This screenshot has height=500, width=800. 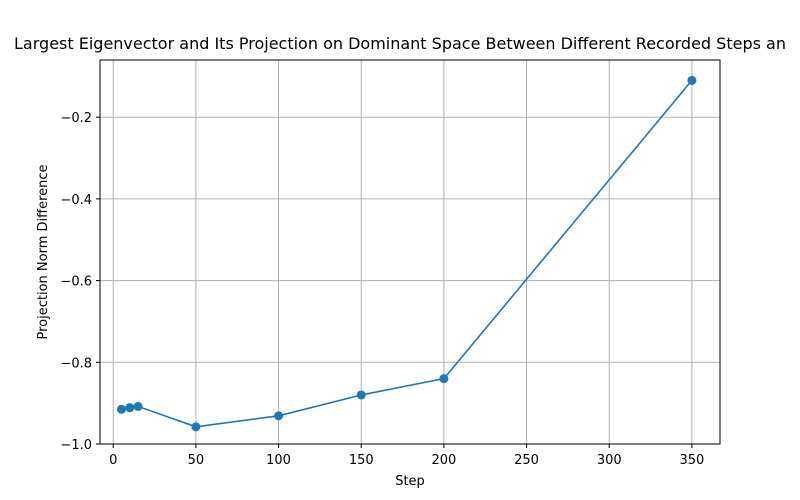 What do you see at coordinates (609, 460) in the screenshot?
I see `x-tick-label: 300` at bounding box center [609, 460].